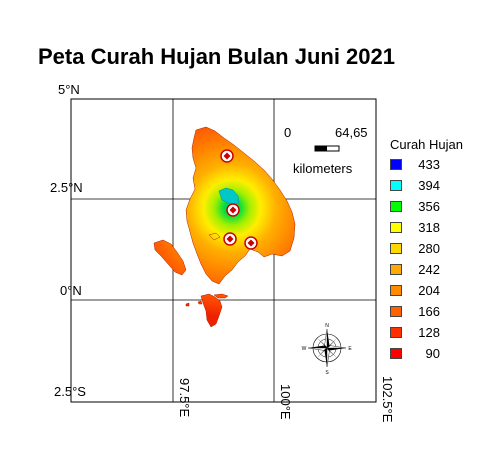 The width and height of the screenshot is (489, 476). What do you see at coordinates (415, 269) in the screenshot?
I see `legend-item: 242` at bounding box center [415, 269].